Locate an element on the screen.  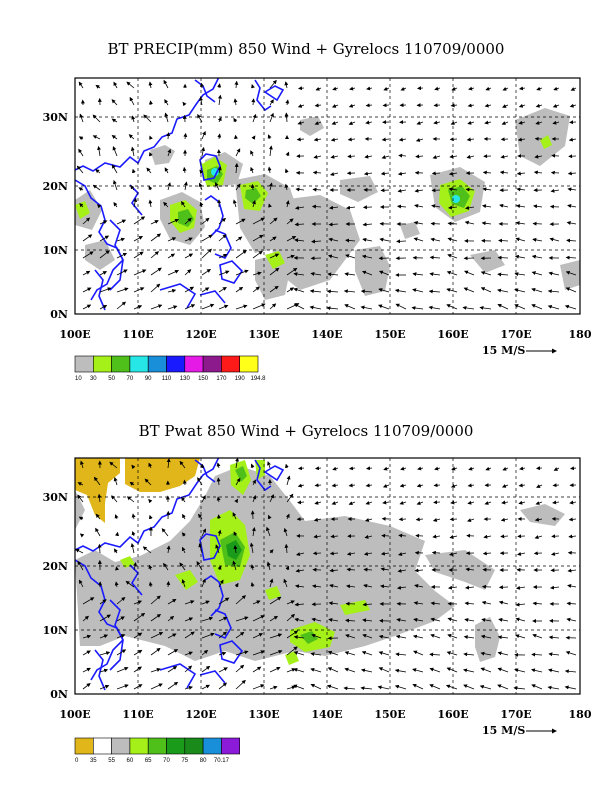
colorbar-label: 35 is located at coordinates (93, 761).